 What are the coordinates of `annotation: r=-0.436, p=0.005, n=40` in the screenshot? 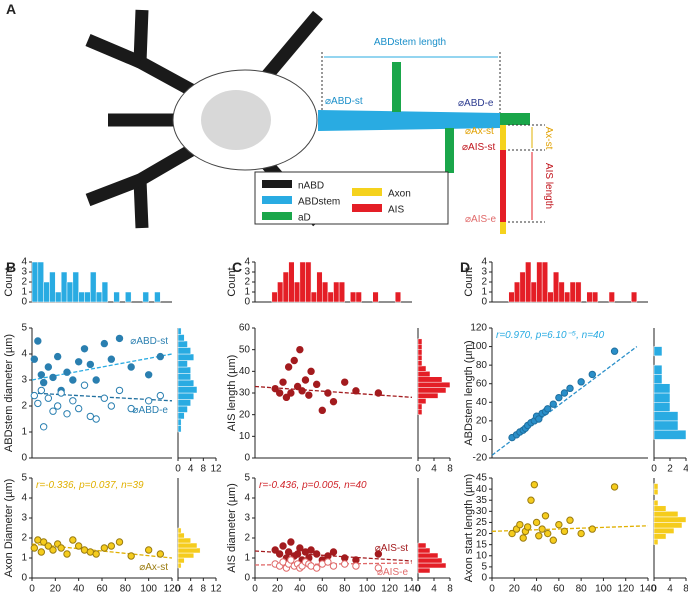 It's located at (313, 485).